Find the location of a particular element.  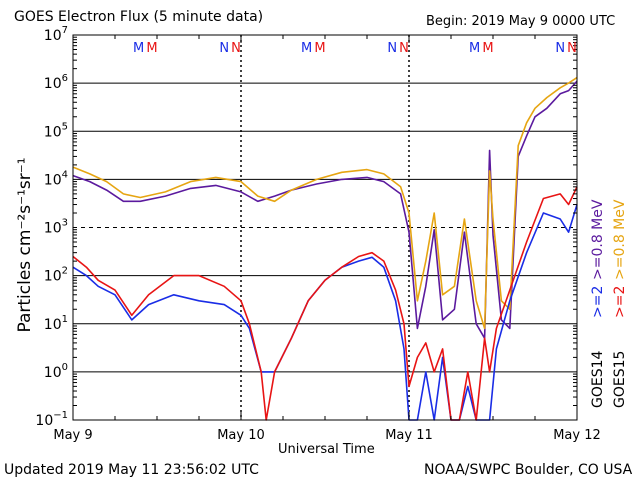

legend-goes15-2mev: >=2 is located at coordinates (620, 301).